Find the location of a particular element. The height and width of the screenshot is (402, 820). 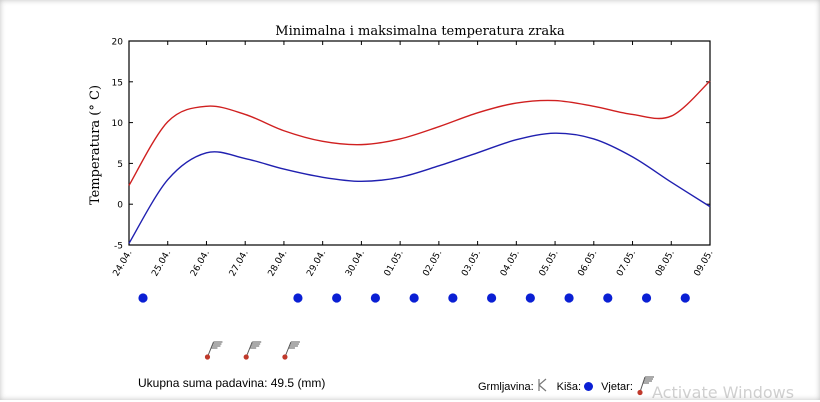

y-tick-label: 0 is located at coordinates (120, 206).